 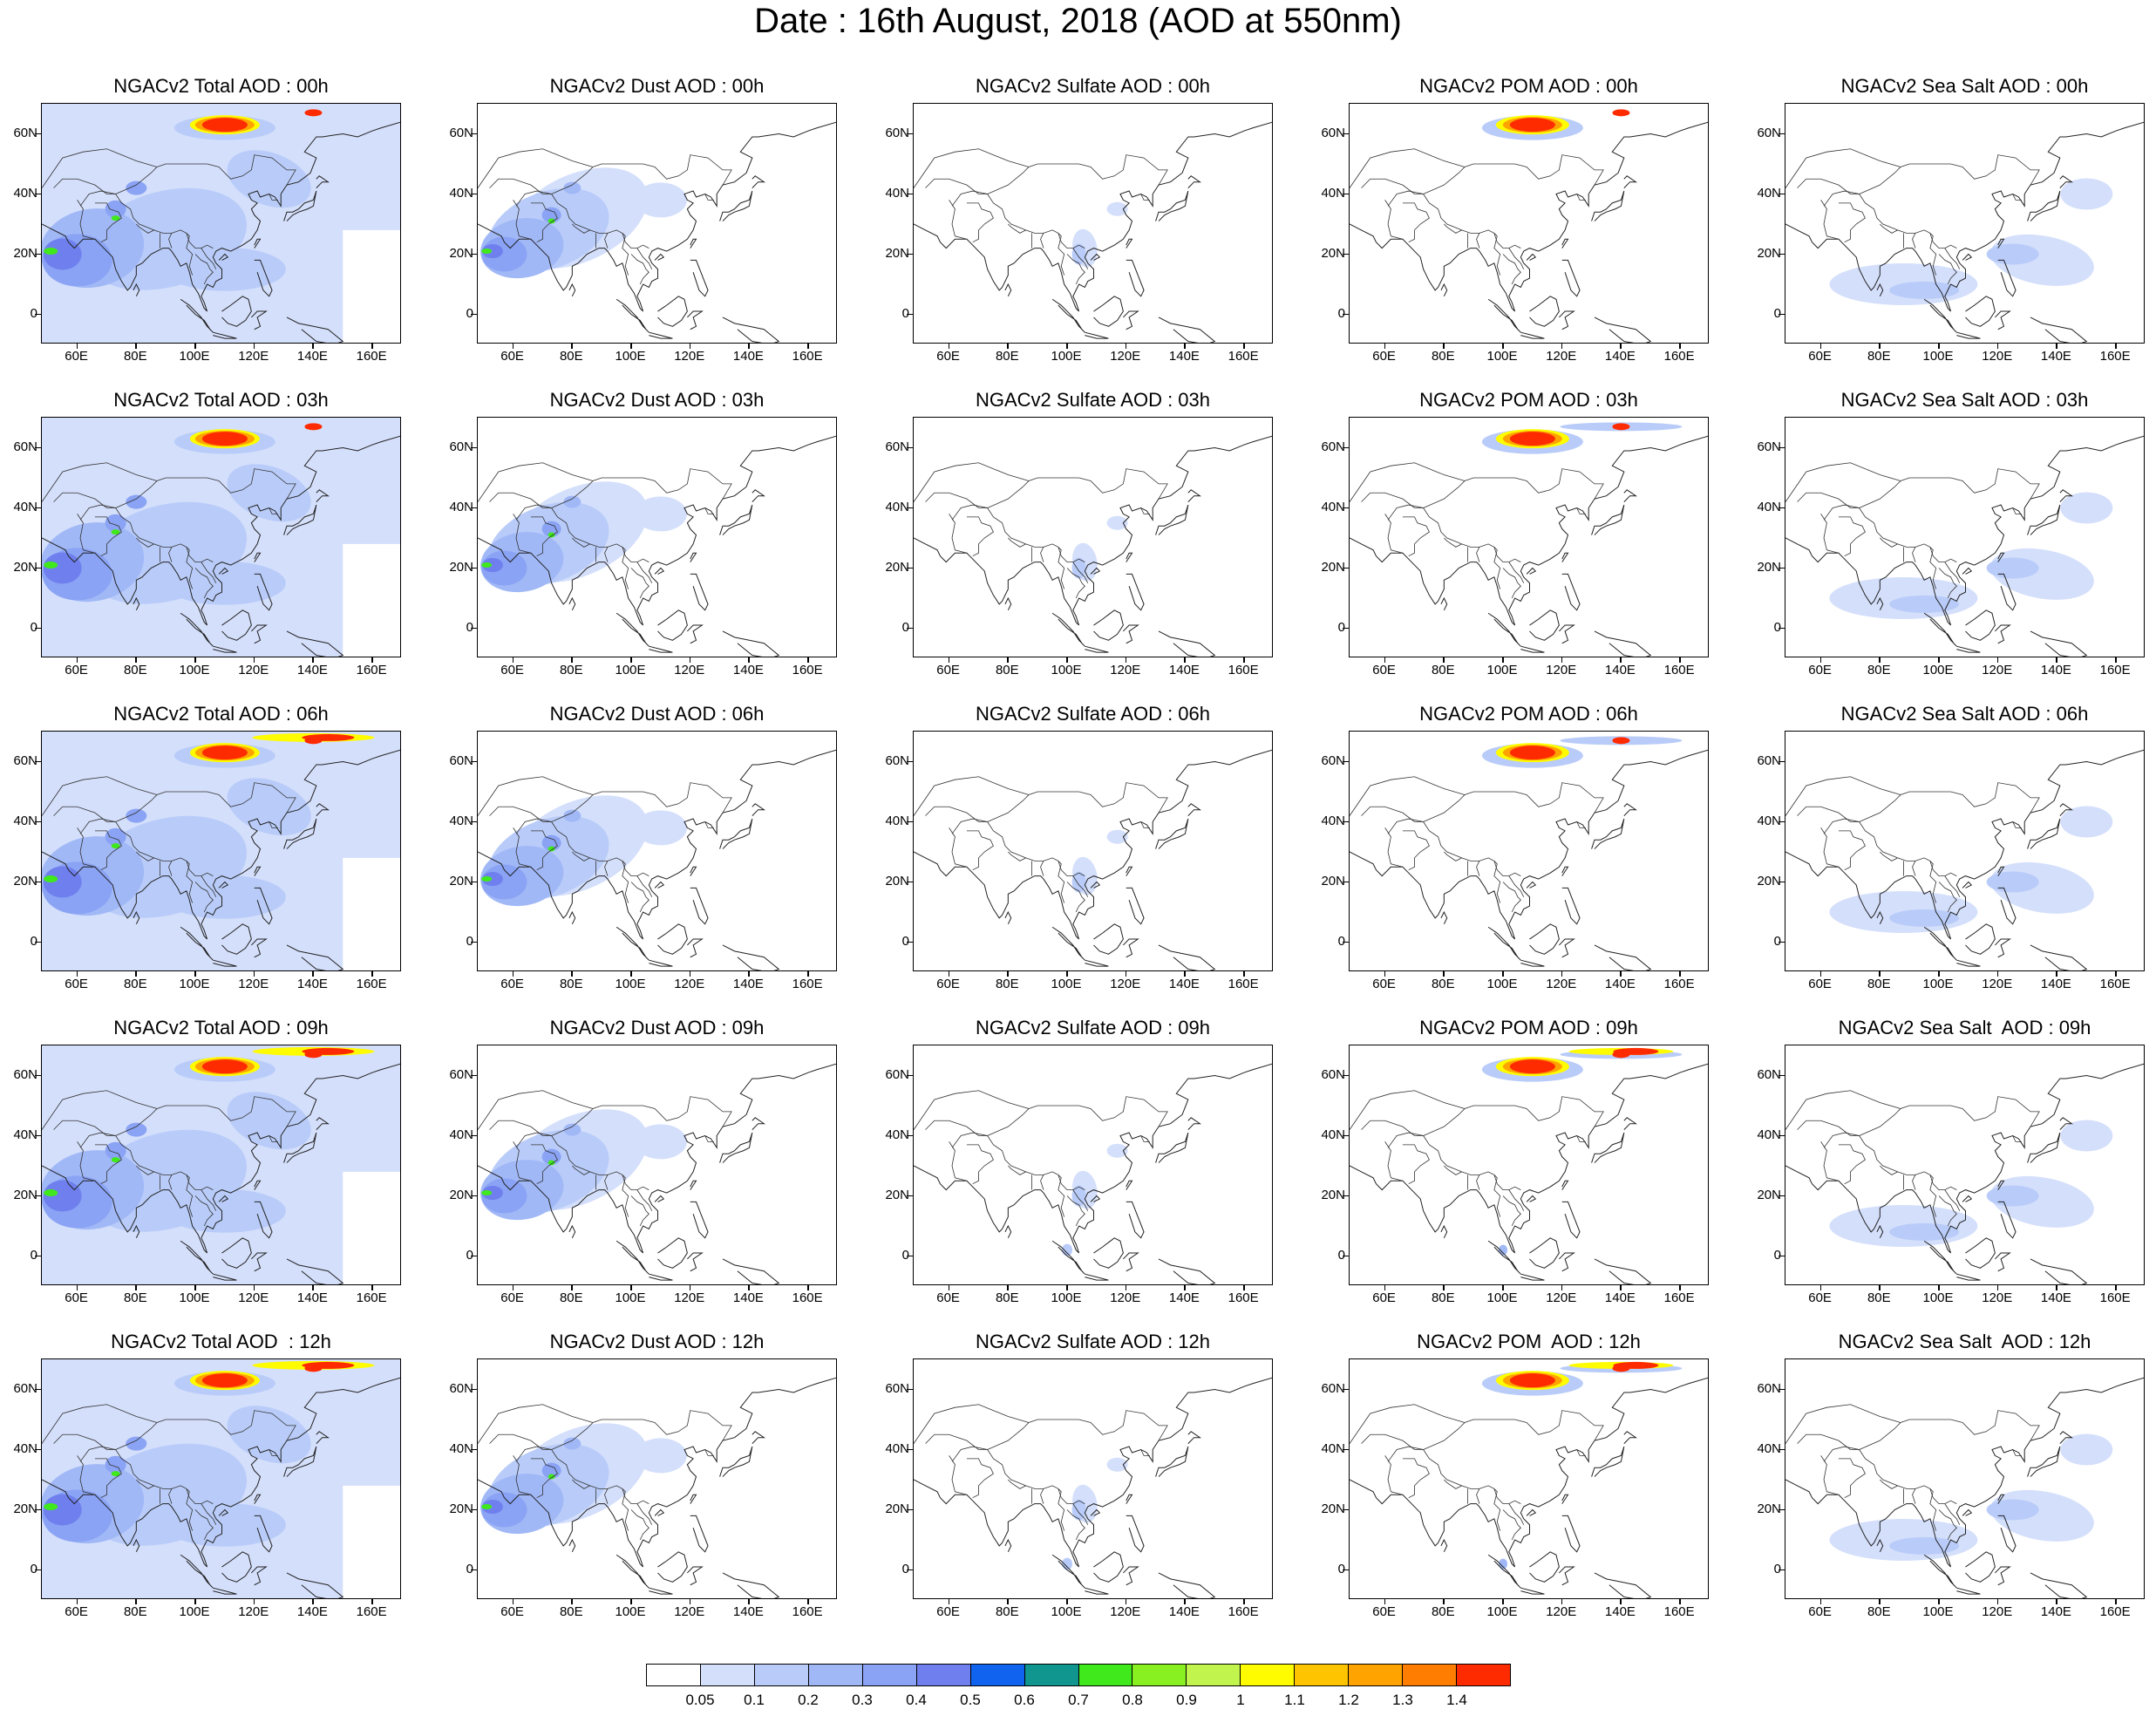 I want to click on aod-map-total, so click(x=221, y=1164).